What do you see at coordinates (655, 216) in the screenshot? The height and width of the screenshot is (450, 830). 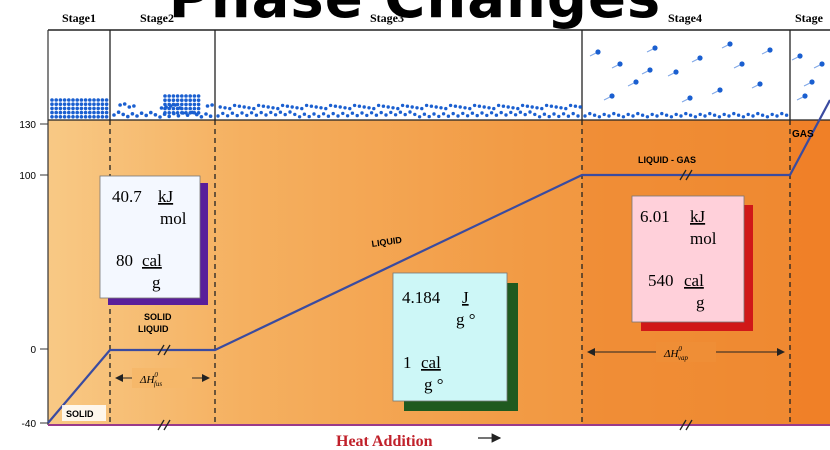 I see `vap-value-1: 6.01` at bounding box center [655, 216].